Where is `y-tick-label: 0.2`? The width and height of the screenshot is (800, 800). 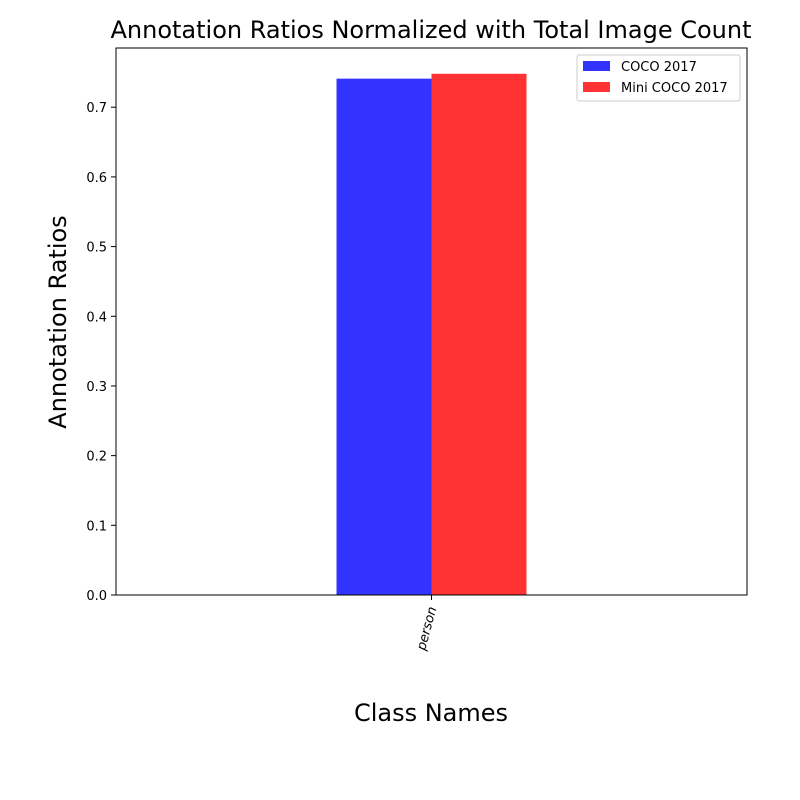
y-tick-label: 0.2 is located at coordinates (96, 457).